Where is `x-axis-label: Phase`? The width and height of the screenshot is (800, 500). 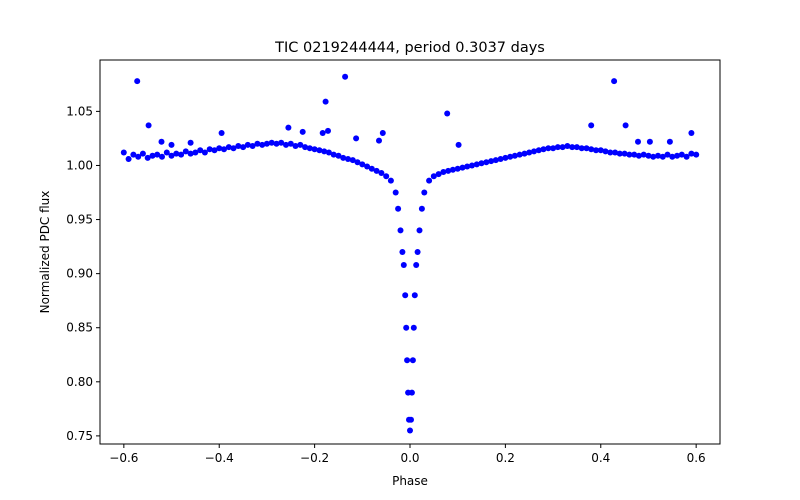 x-axis-label: Phase is located at coordinates (410, 481).